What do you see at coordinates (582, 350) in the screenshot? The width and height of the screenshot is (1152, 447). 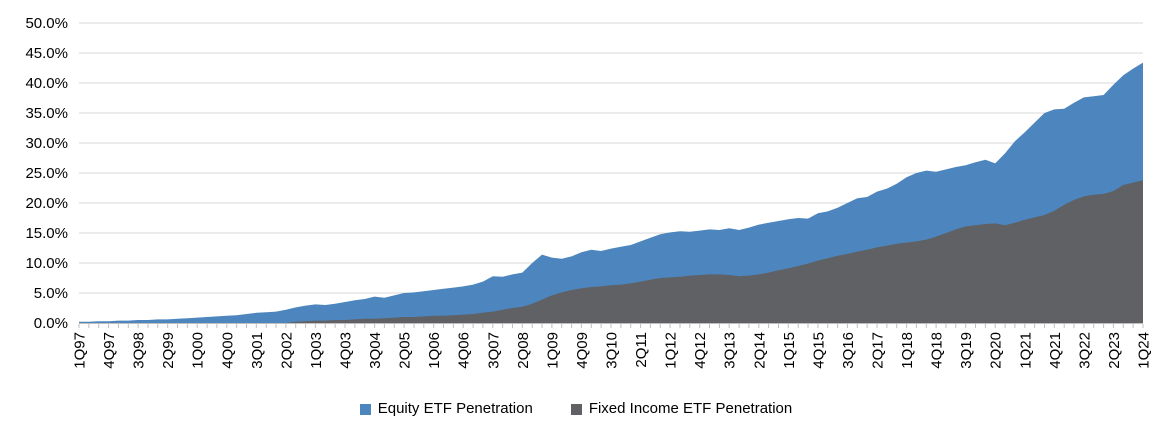 I see `x-axis-label: 4Q09` at bounding box center [582, 350].